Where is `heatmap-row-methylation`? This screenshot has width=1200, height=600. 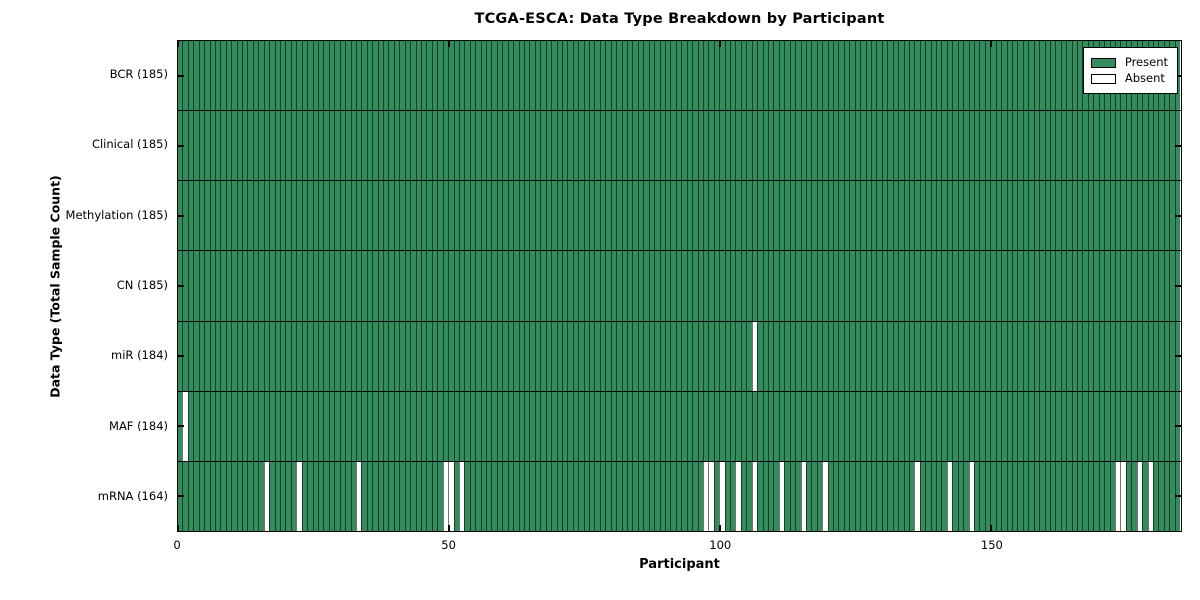
heatmap-row-methylation is located at coordinates (679, 216).